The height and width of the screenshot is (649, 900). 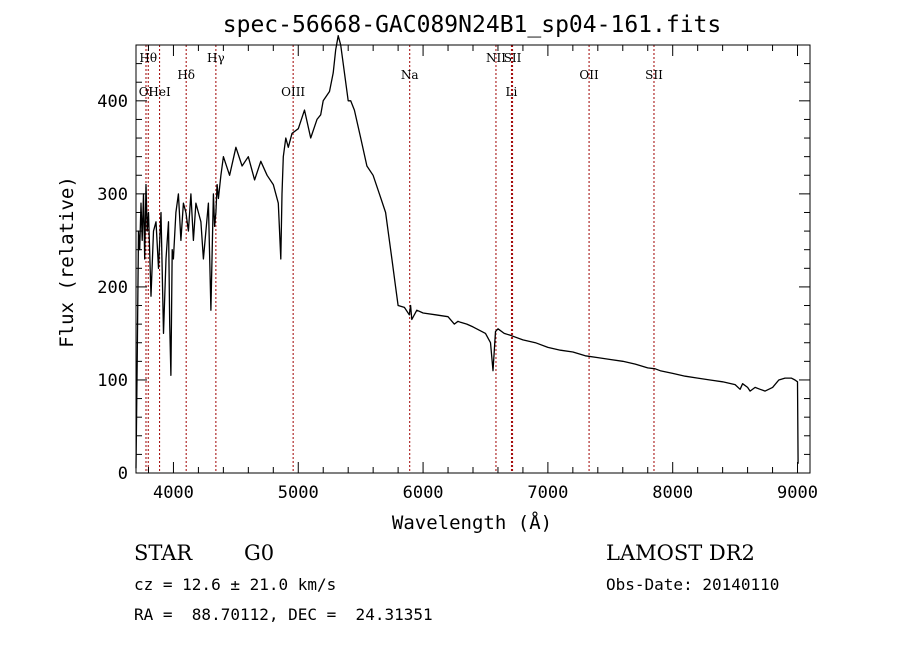 I want to click on x-tick-label: 7000, so click(x=547, y=493).